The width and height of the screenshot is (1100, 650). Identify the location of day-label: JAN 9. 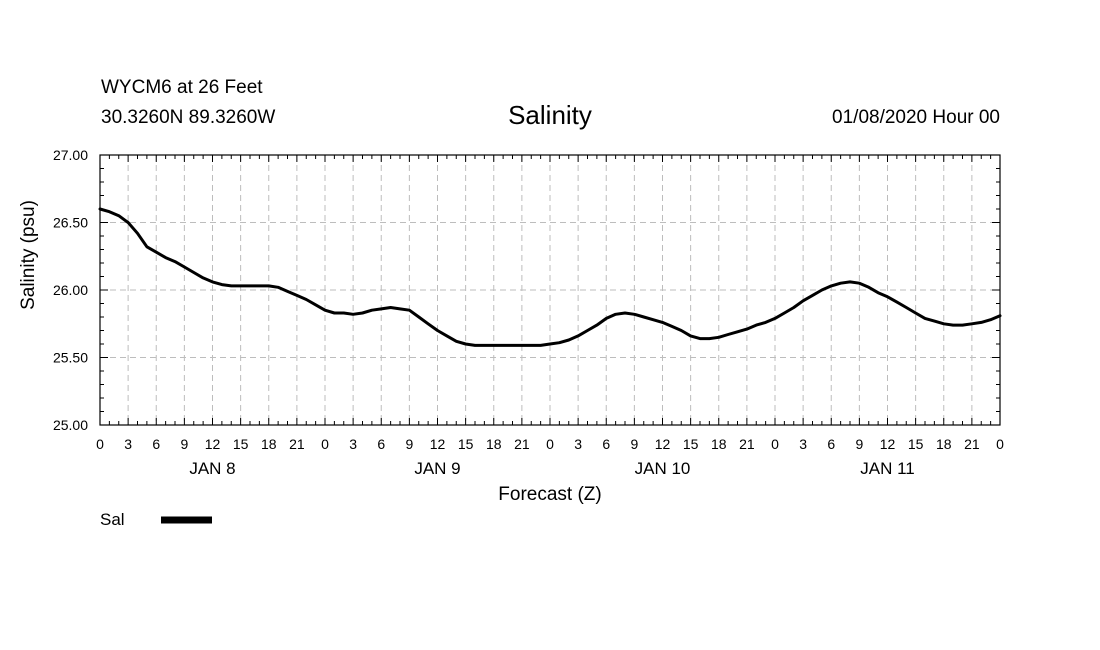
(437, 468).